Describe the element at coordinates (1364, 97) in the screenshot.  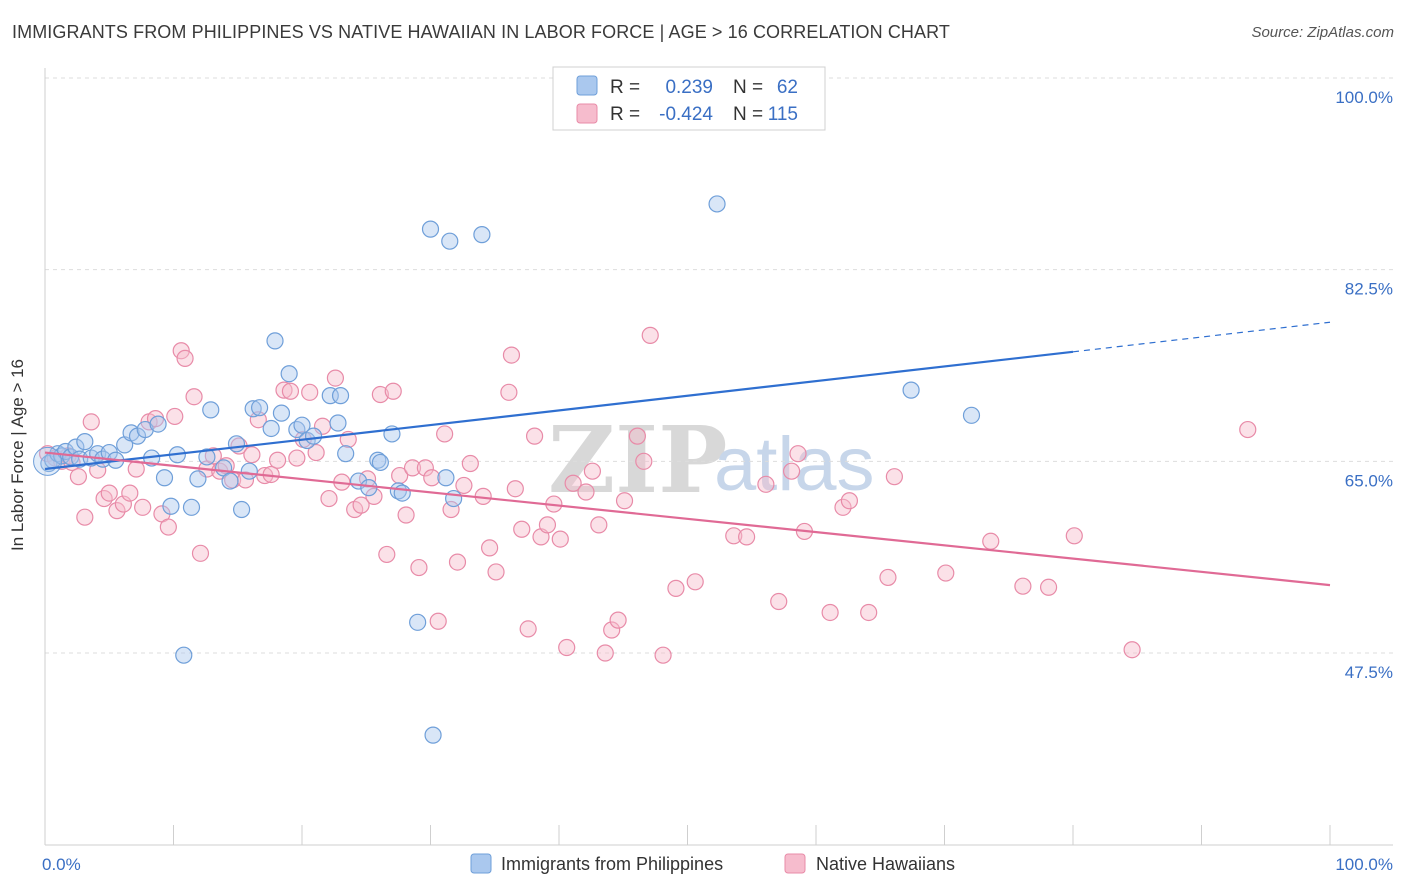
I see `y-tick-label: 100.0%` at that location.